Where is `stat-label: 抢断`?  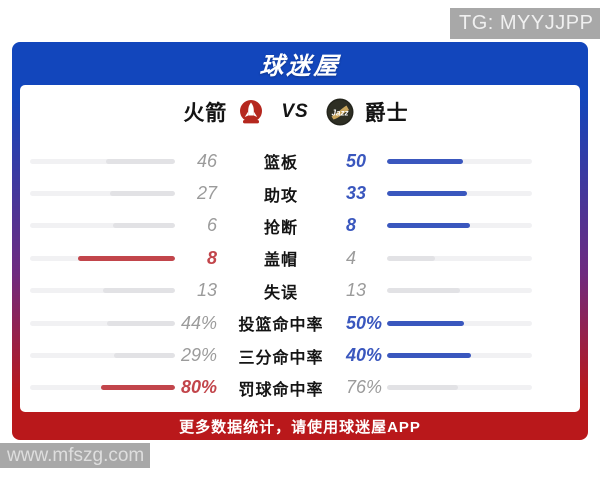 stat-label: 抢断 is located at coordinates (280, 228).